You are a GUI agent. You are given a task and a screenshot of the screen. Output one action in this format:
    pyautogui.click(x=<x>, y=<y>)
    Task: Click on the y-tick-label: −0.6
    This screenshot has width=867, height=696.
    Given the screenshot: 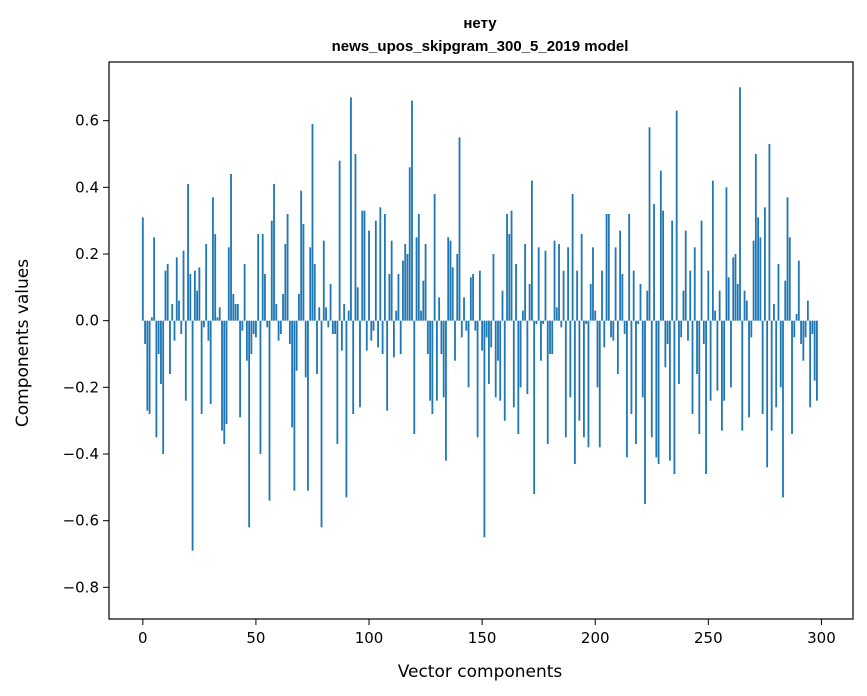 What is the action you would take?
    pyautogui.click(x=81, y=521)
    